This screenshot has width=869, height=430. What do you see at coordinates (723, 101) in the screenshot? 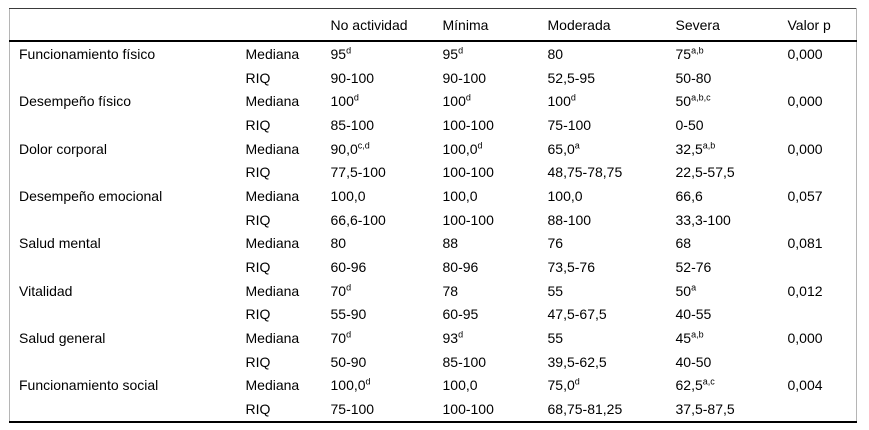
I see `median-value-cell: 50a,b,c` at bounding box center [723, 101].